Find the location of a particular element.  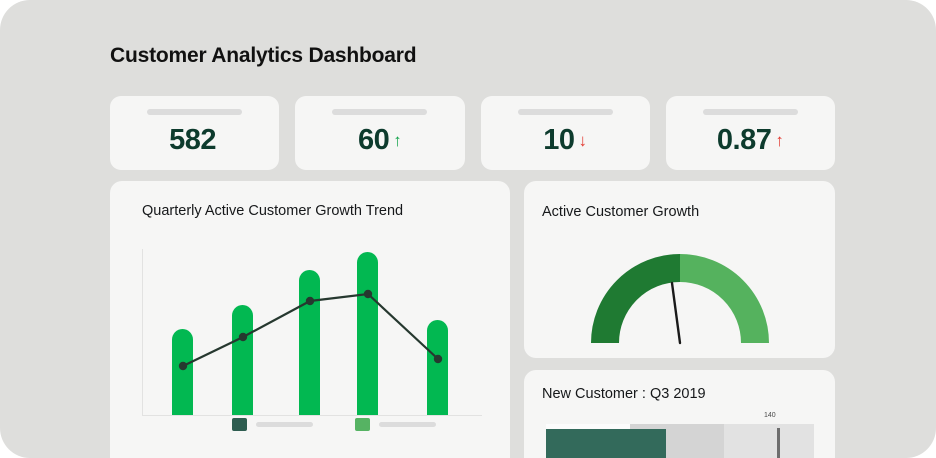

line-point-q1 is located at coordinates (183, 366).